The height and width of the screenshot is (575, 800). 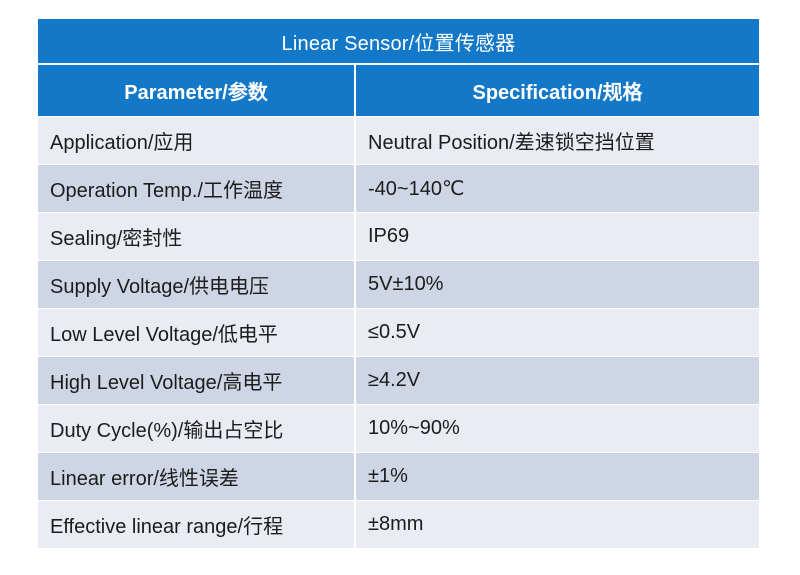 I want to click on parameter-cell: Low Level Voltage/低电平, so click(x=197, y=332).